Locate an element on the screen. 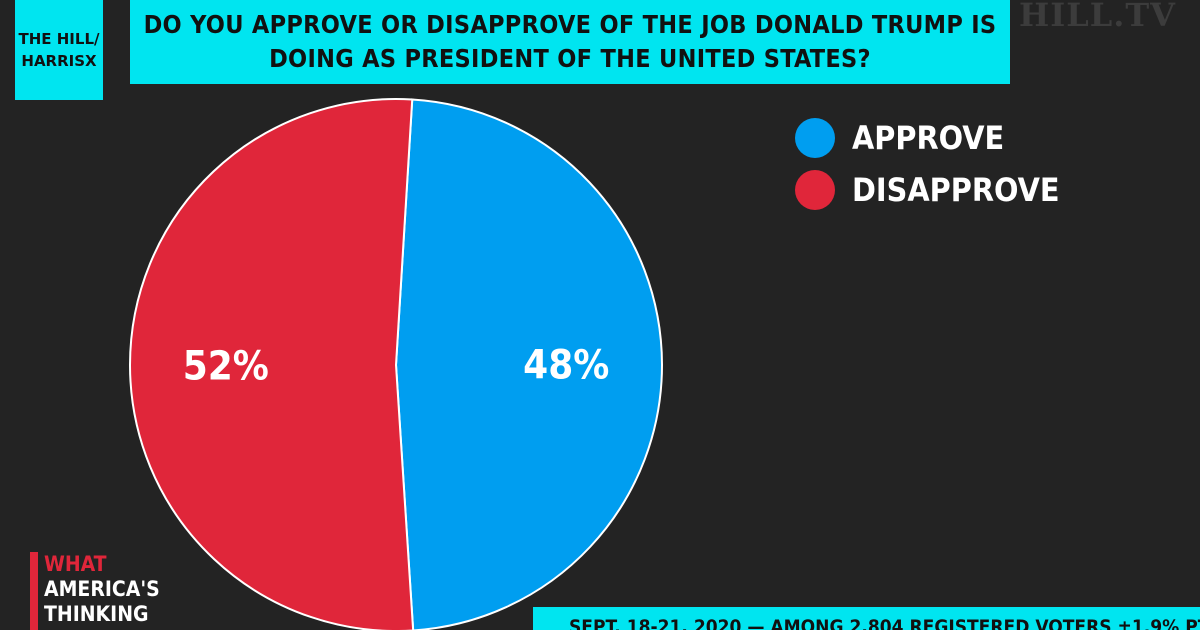 This screenshot has height=630, width=1200. hilltv-logo: HILL.TV is located at coordinates (1097, 17).